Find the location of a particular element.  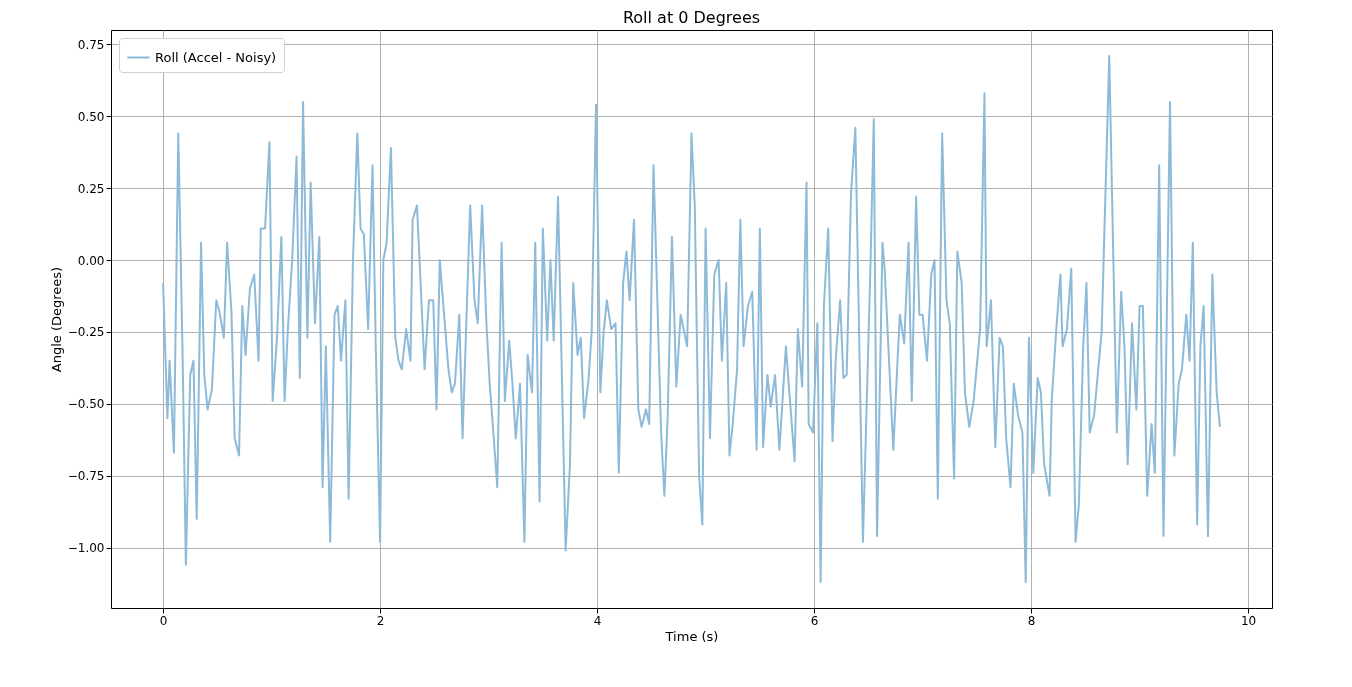

x-tick-label: 2 is located at coordinates (380, 620).